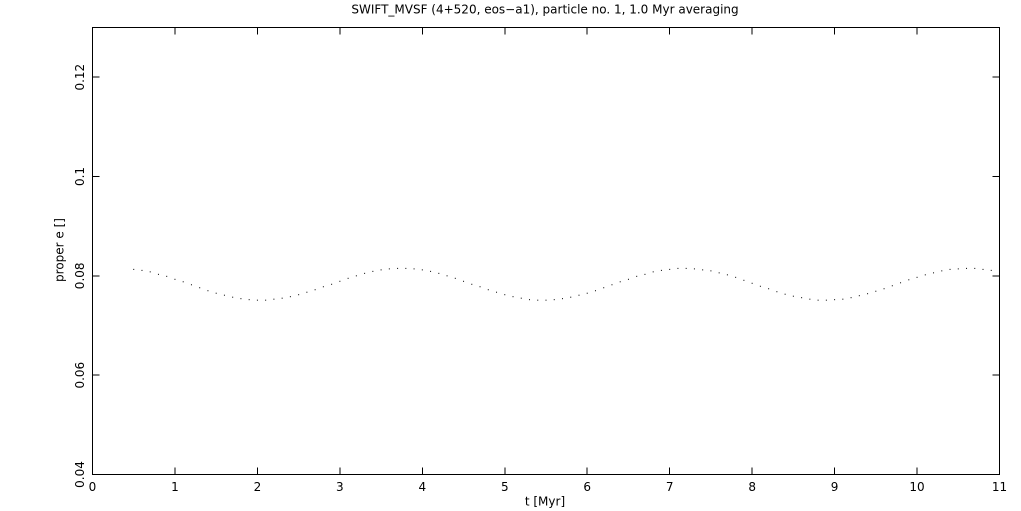  What do you see at coordinates (670, 487) in the screenshot?
I see `x-tick-label: 7` at bounding box center [670, 487].